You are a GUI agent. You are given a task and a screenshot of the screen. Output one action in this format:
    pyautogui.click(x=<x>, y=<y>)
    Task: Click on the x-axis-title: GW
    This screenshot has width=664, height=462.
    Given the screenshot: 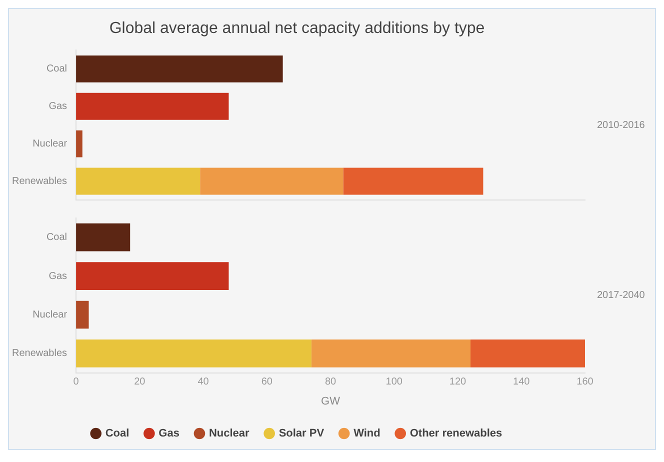 What is the action you would take?
    pyautogui.click(x=331, y=401)
    